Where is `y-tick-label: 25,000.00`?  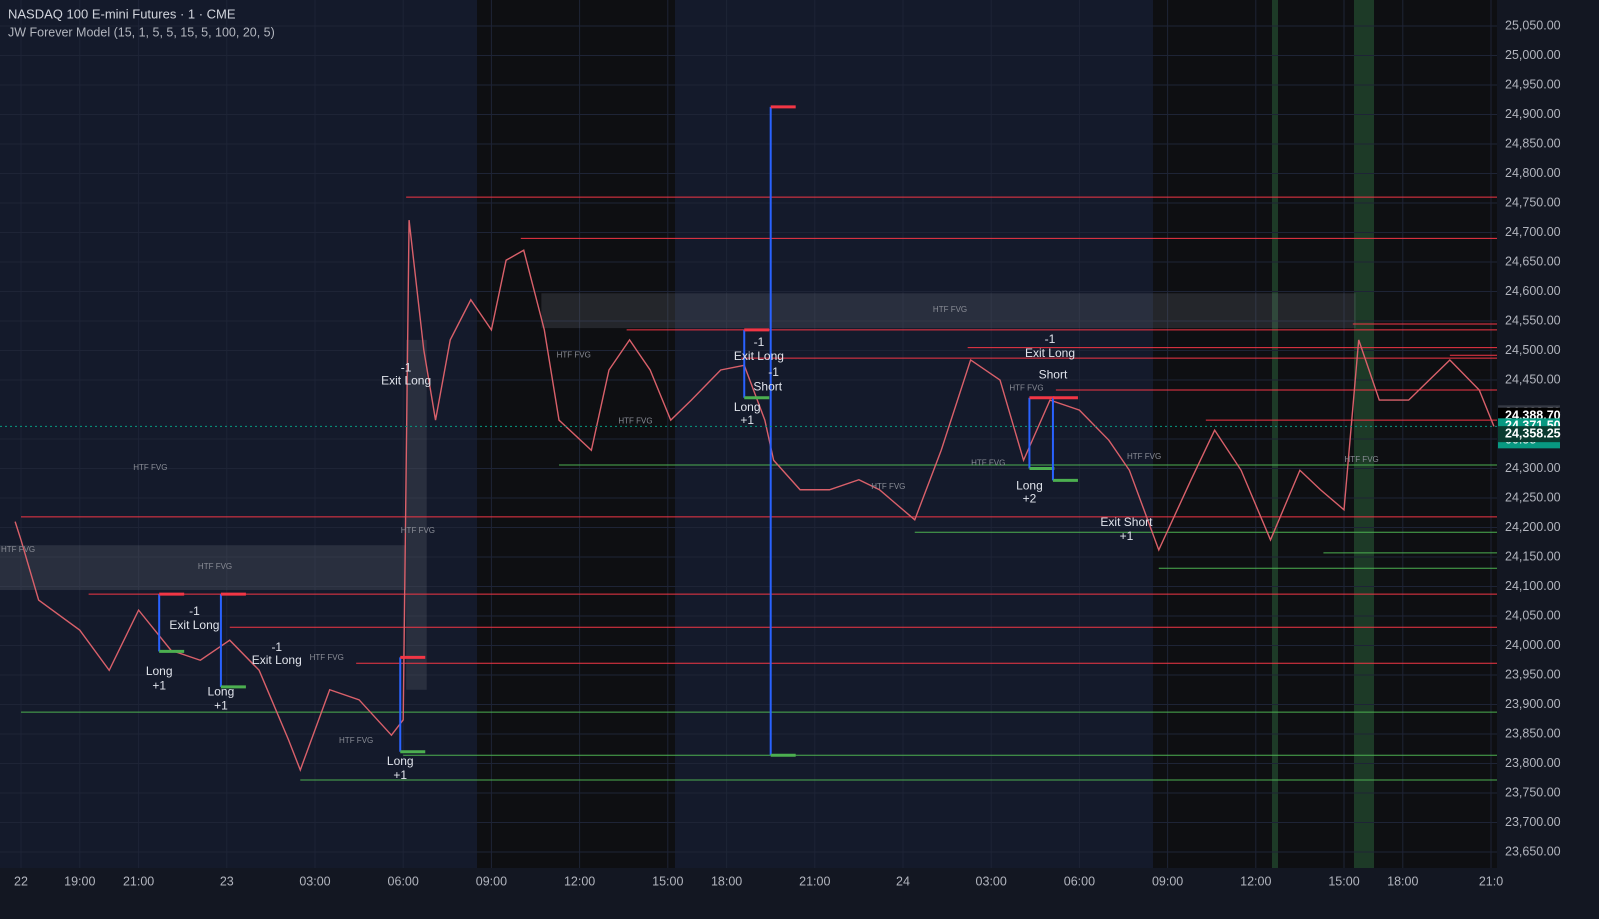 y-tick-label: 25,000.00 is located at coordinates (1533, 55).